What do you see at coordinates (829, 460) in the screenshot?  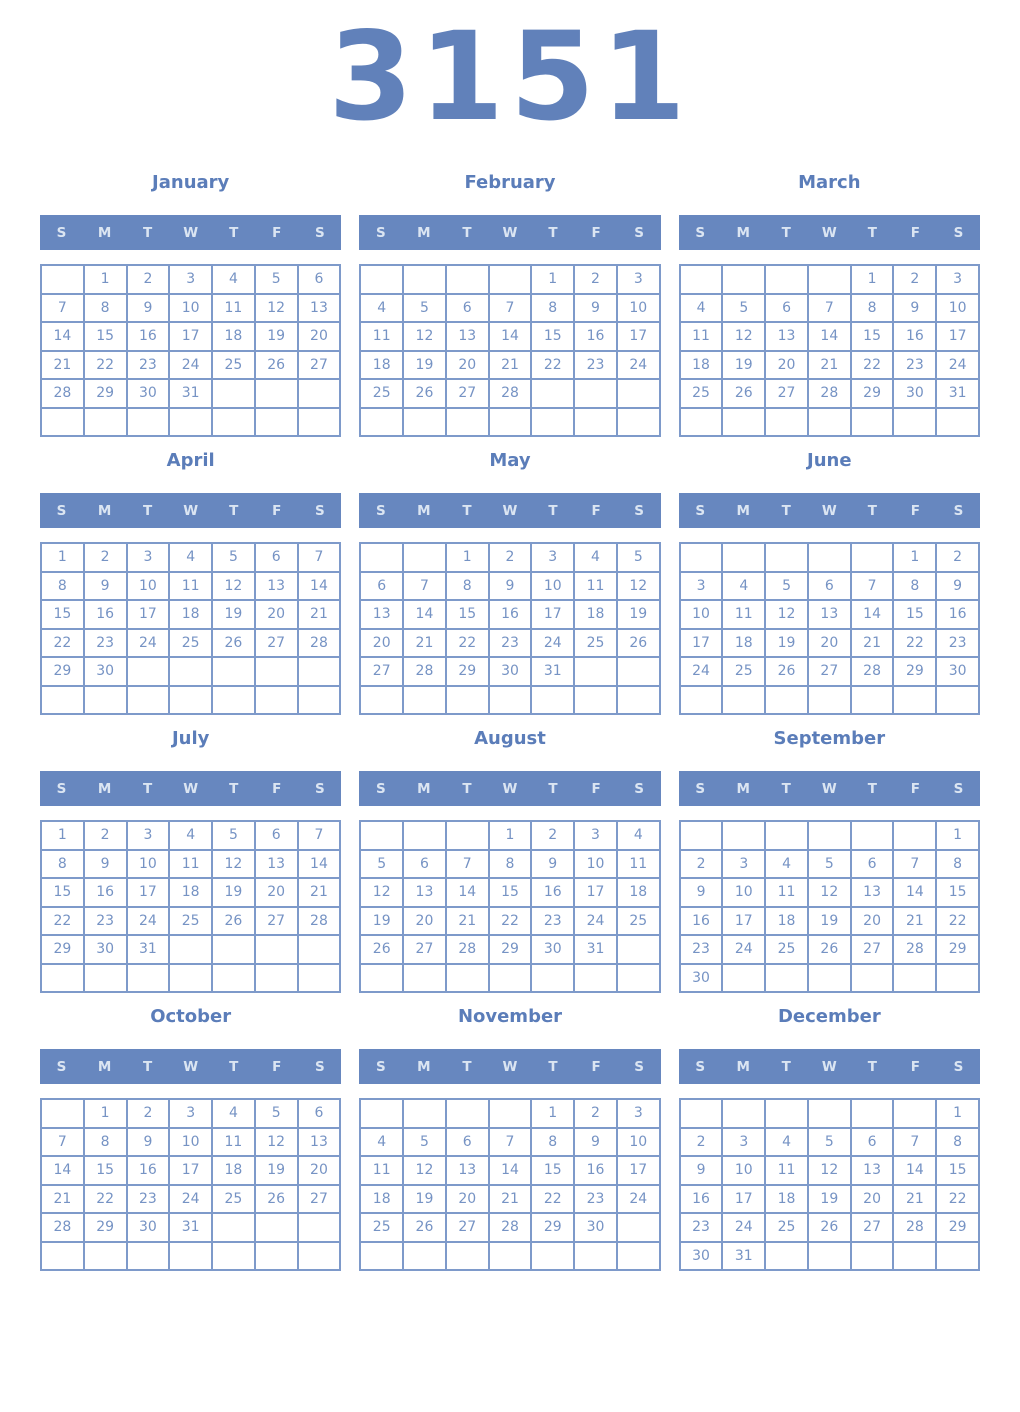 I see `month-title: June` at bounding box center [829, 460].